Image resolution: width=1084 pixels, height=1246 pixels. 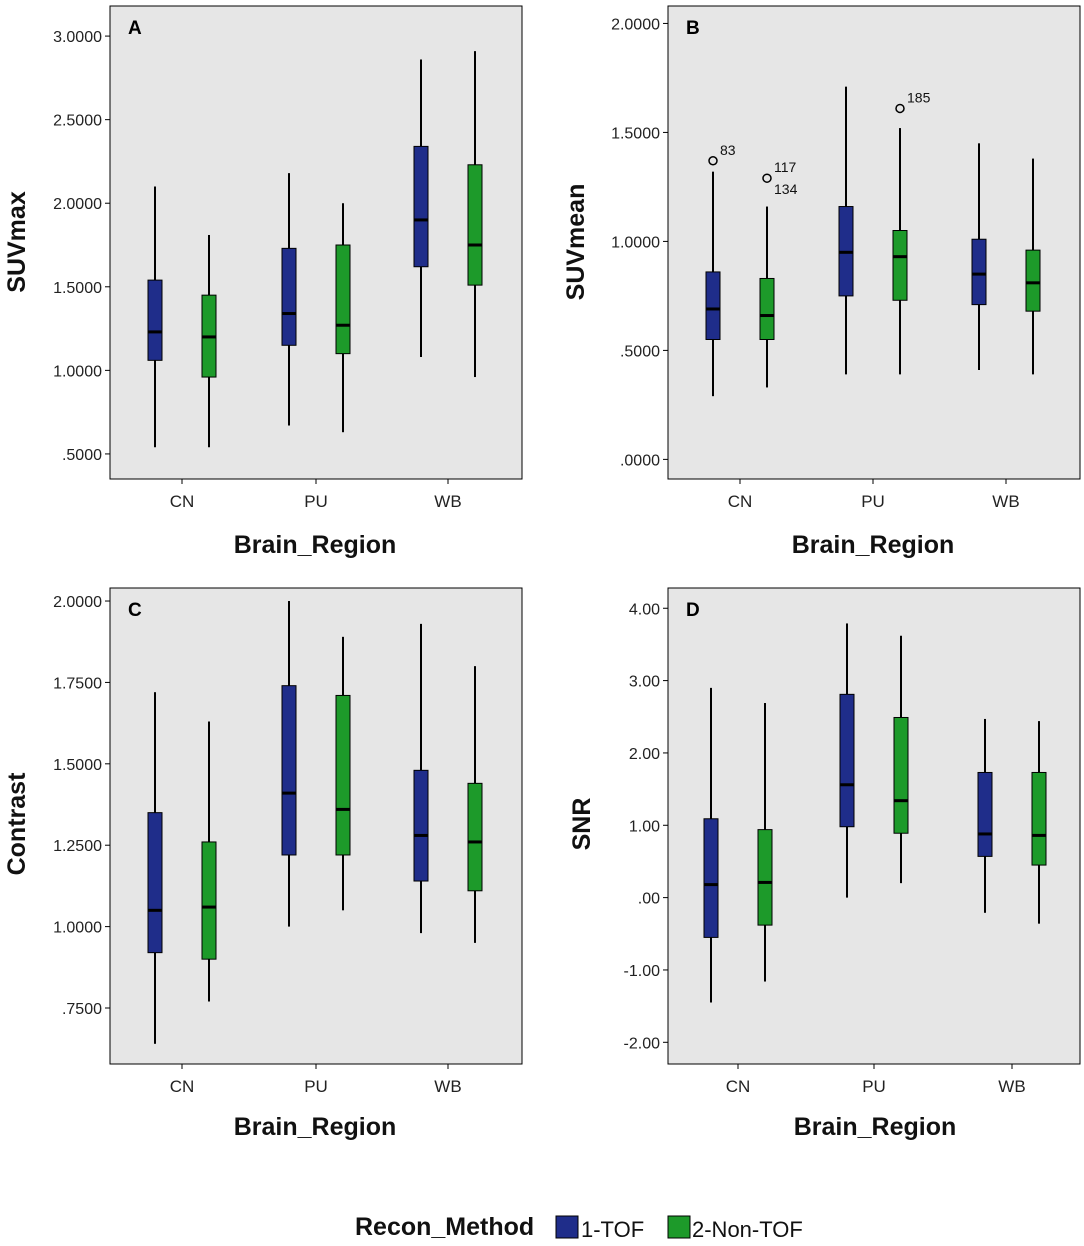 I want to click on panel-letter: D, so click(x=693, y=610).